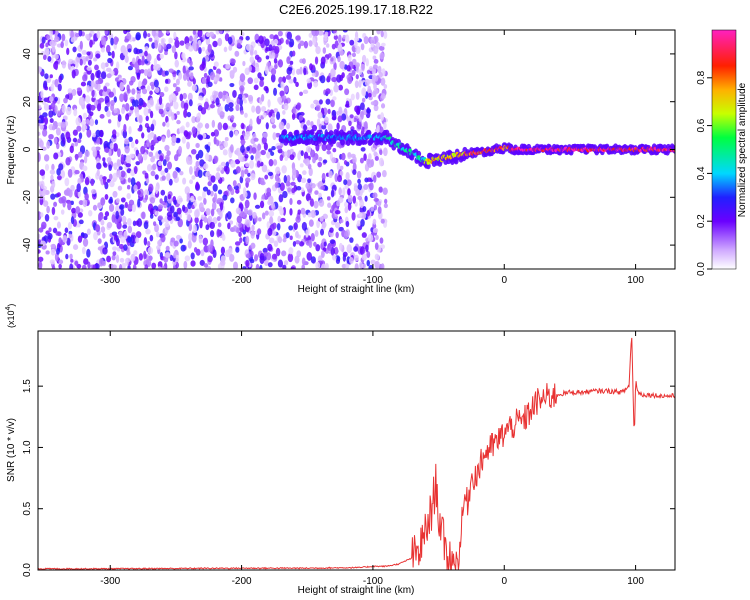 The width and height of the screenshot is (750, 600). I want to click on spectrogram-x-tick-label: -100, so click(373, 280).